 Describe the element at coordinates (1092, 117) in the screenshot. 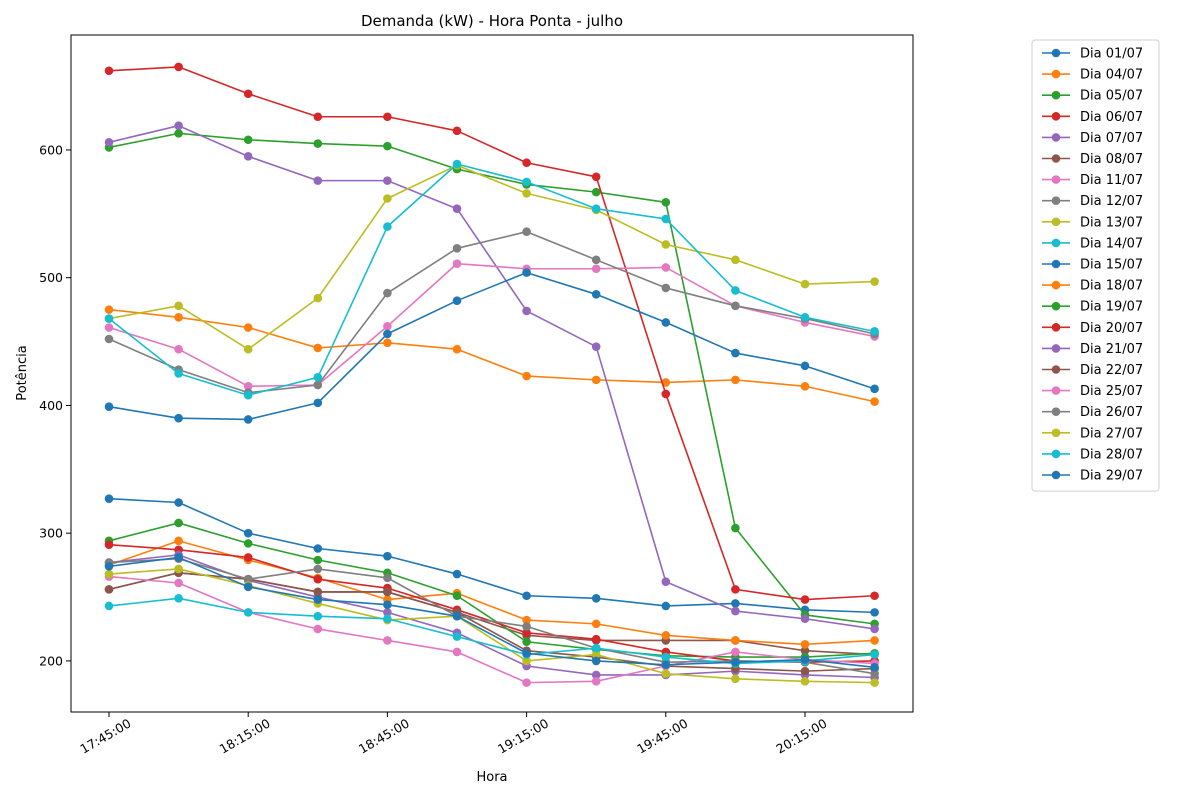

I see `legend-item: Dia 06/07` at that location.